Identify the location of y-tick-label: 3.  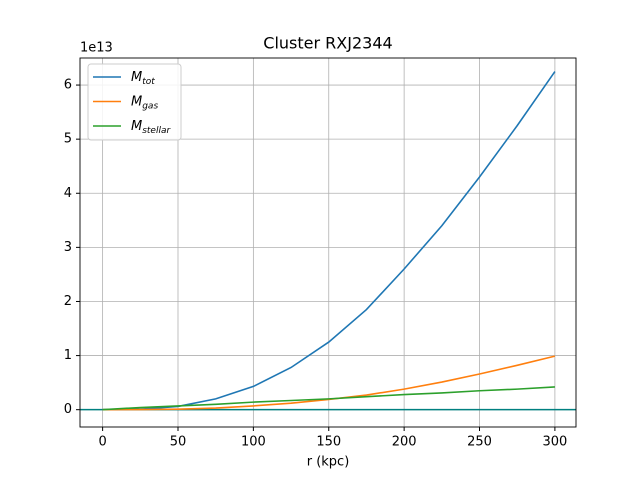
(68, 247).